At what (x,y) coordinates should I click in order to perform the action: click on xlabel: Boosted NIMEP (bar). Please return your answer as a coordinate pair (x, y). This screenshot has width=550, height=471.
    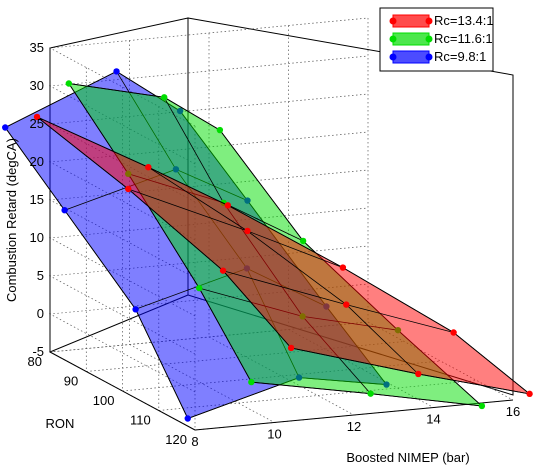
    Looking at the image, I should click on (407, 457).